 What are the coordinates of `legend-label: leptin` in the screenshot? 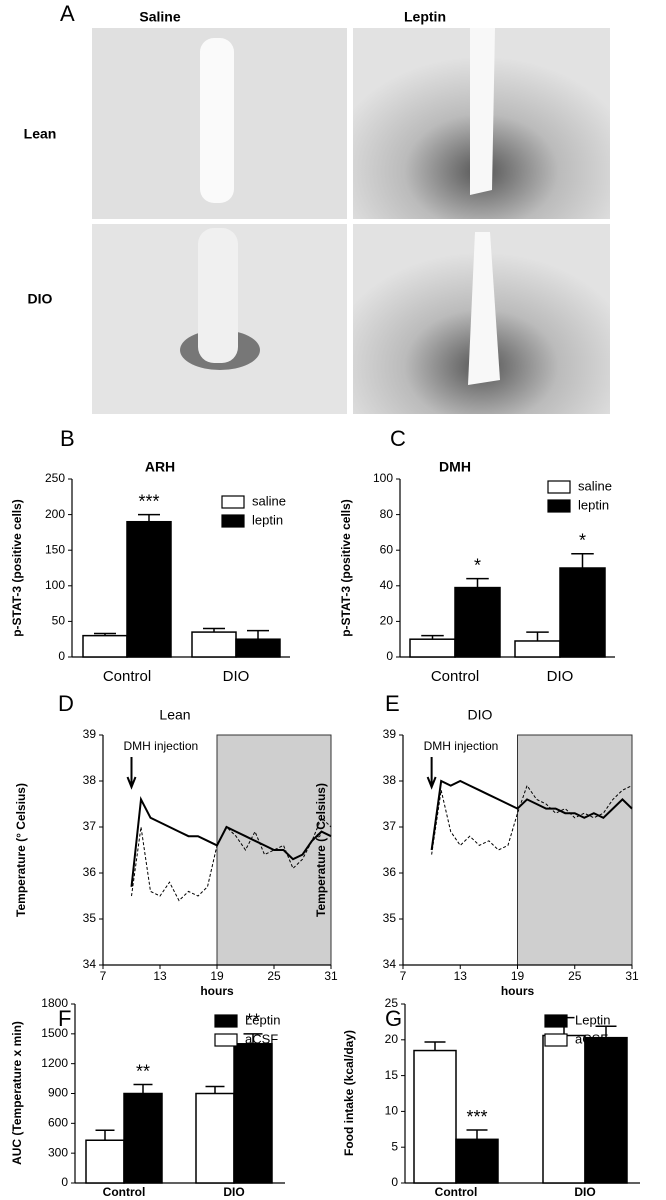 It's located at (267, 519).